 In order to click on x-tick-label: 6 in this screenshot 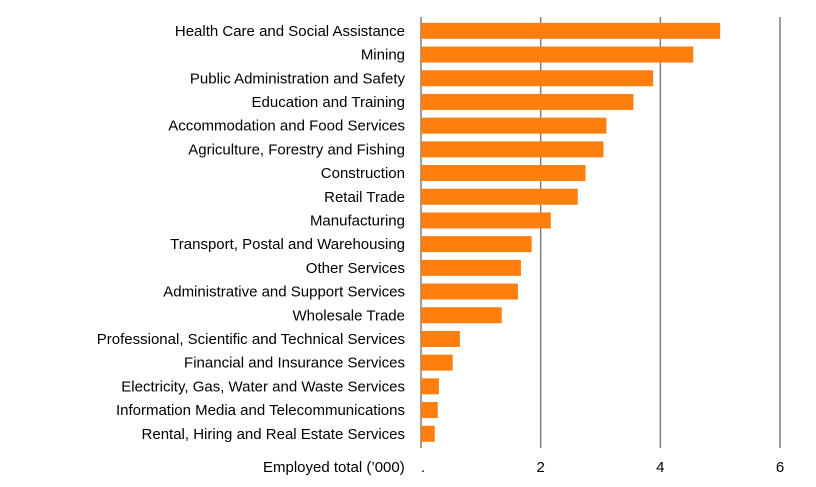, I will do `click(780, 467)`.